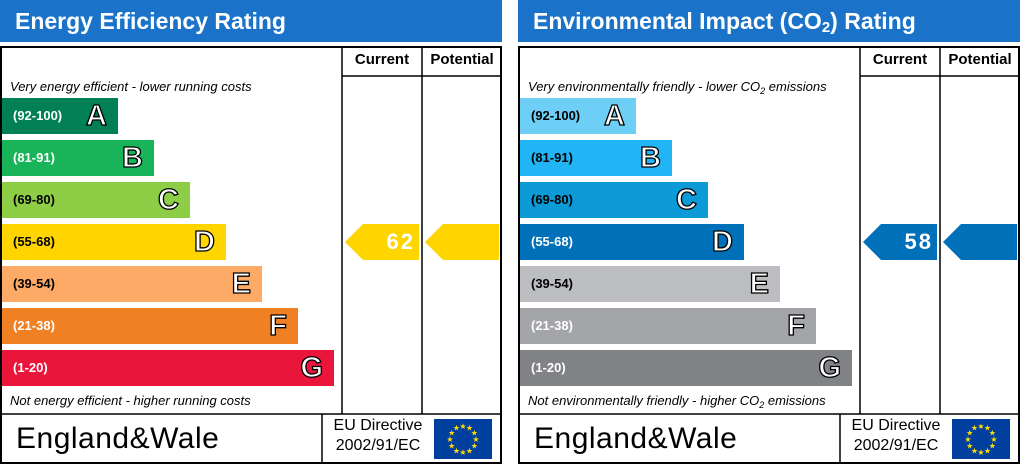 Image resolution: width=1020 pixels, height=464 pixels. What do you see at coordinates (644, 400) in the screenshot?
I see `bottom-note-part-1: Not environmentally friendly - higher CO` at bounding box center [644, 400].